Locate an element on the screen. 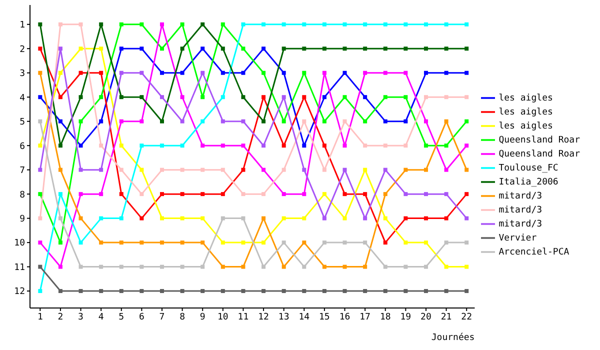 Image resolution: width=600 pixels, height=350 pixels. x-tick-label: 18 is located at coordinates (385, 317).